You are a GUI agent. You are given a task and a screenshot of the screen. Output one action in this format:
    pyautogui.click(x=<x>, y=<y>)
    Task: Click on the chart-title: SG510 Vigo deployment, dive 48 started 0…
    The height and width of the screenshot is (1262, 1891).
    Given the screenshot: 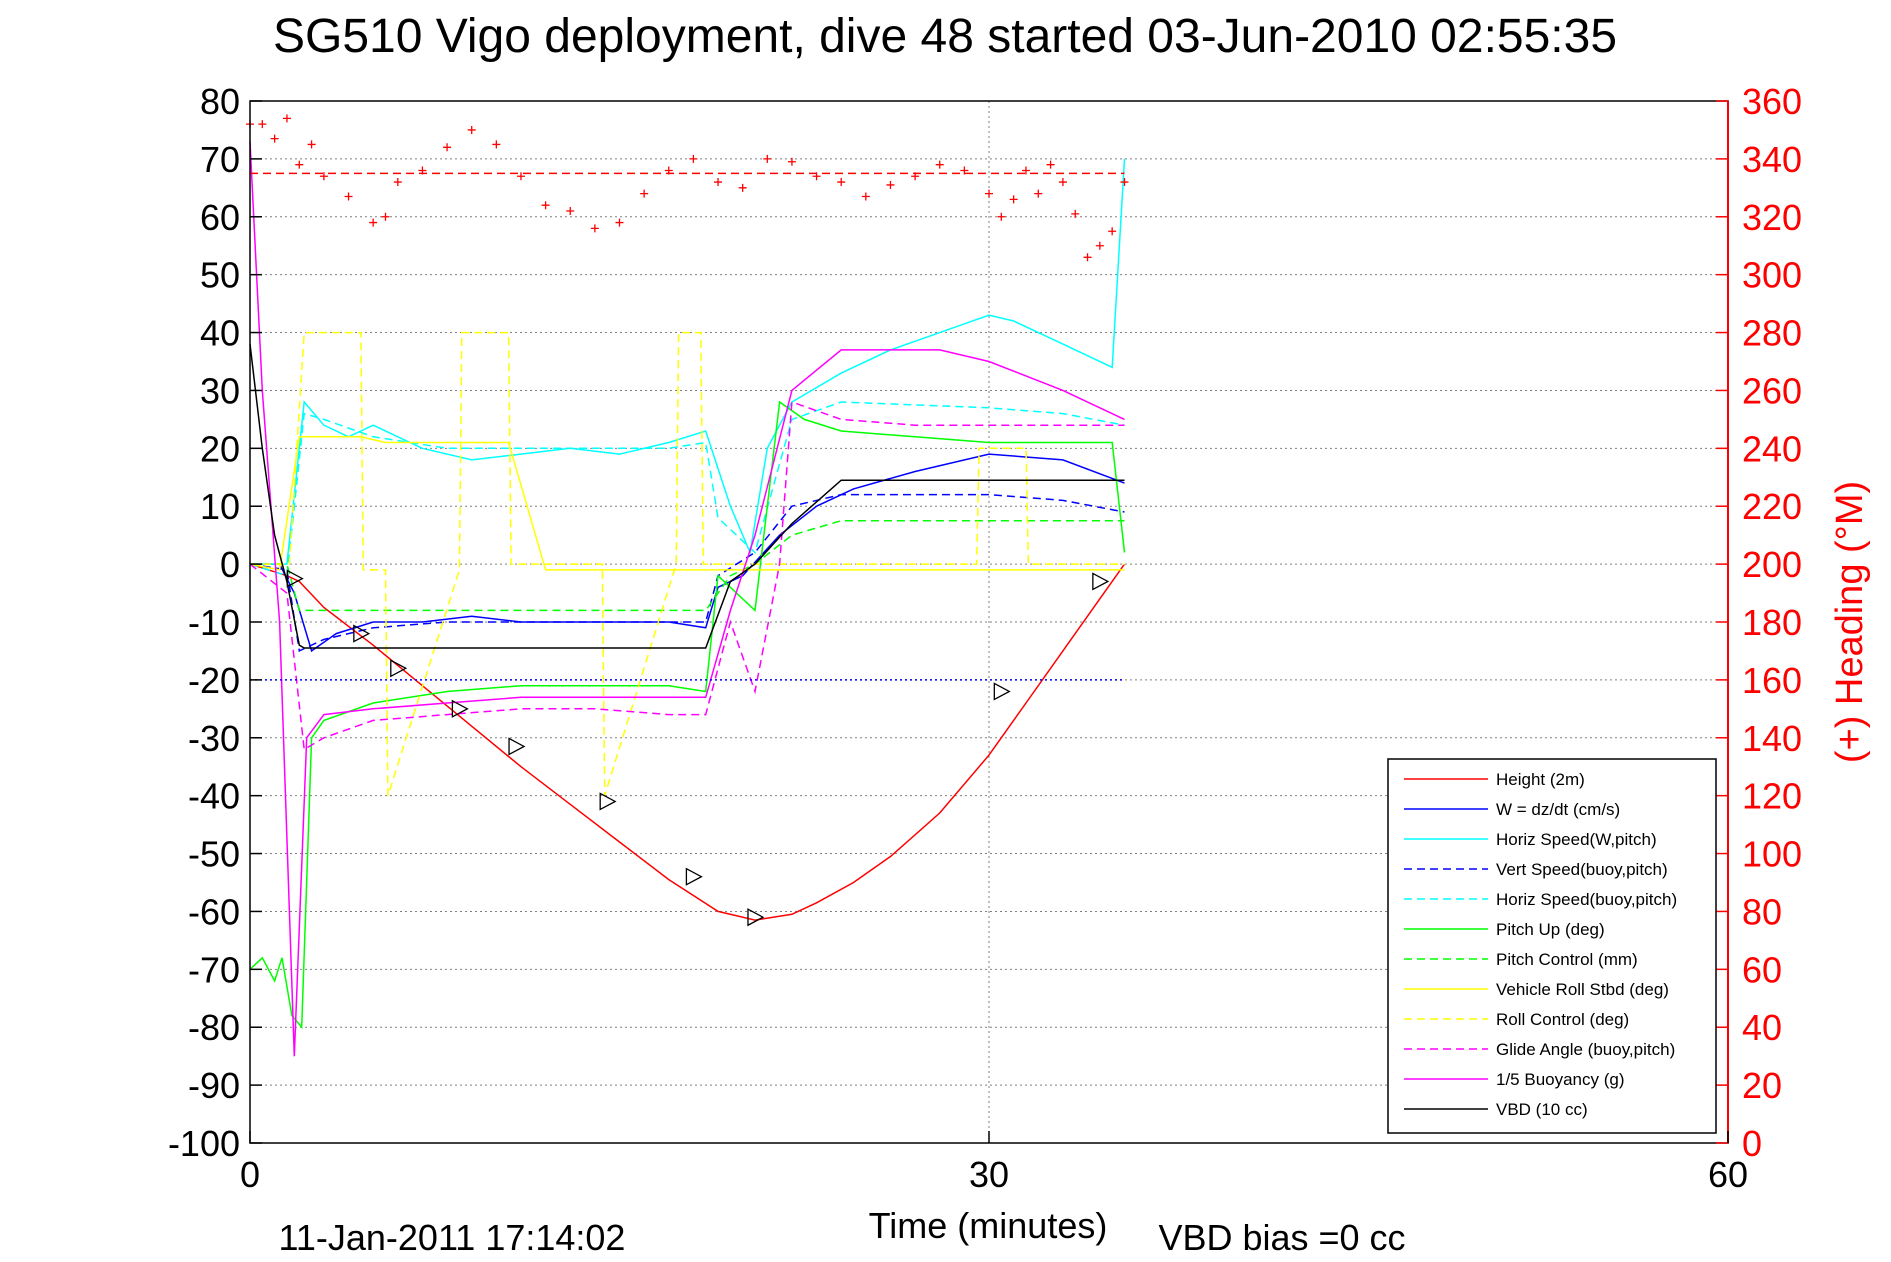 What is the action you would take?
    pyautogui.click(x=945, y=36)
    